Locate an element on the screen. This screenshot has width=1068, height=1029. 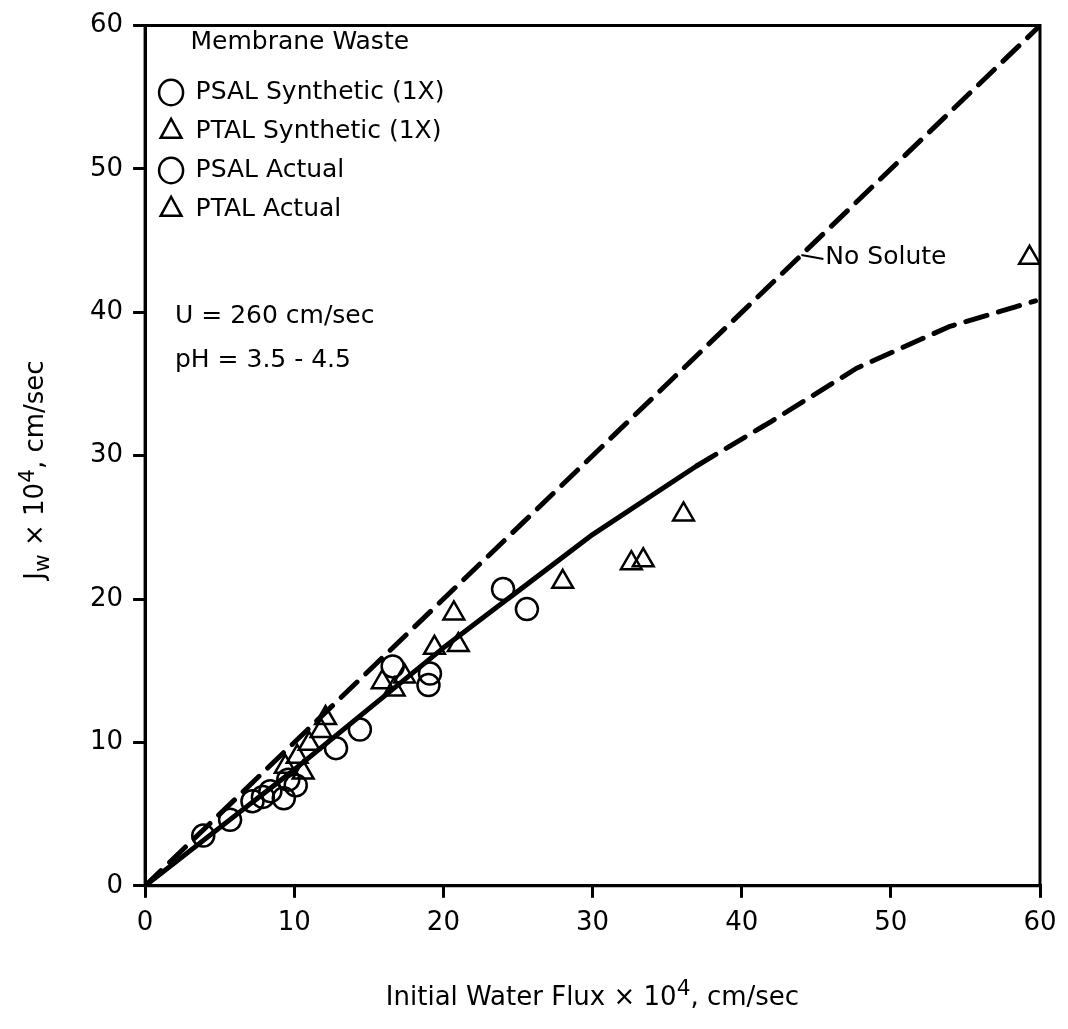
y-tick-label: 40 is located at coordinates (106, 310).